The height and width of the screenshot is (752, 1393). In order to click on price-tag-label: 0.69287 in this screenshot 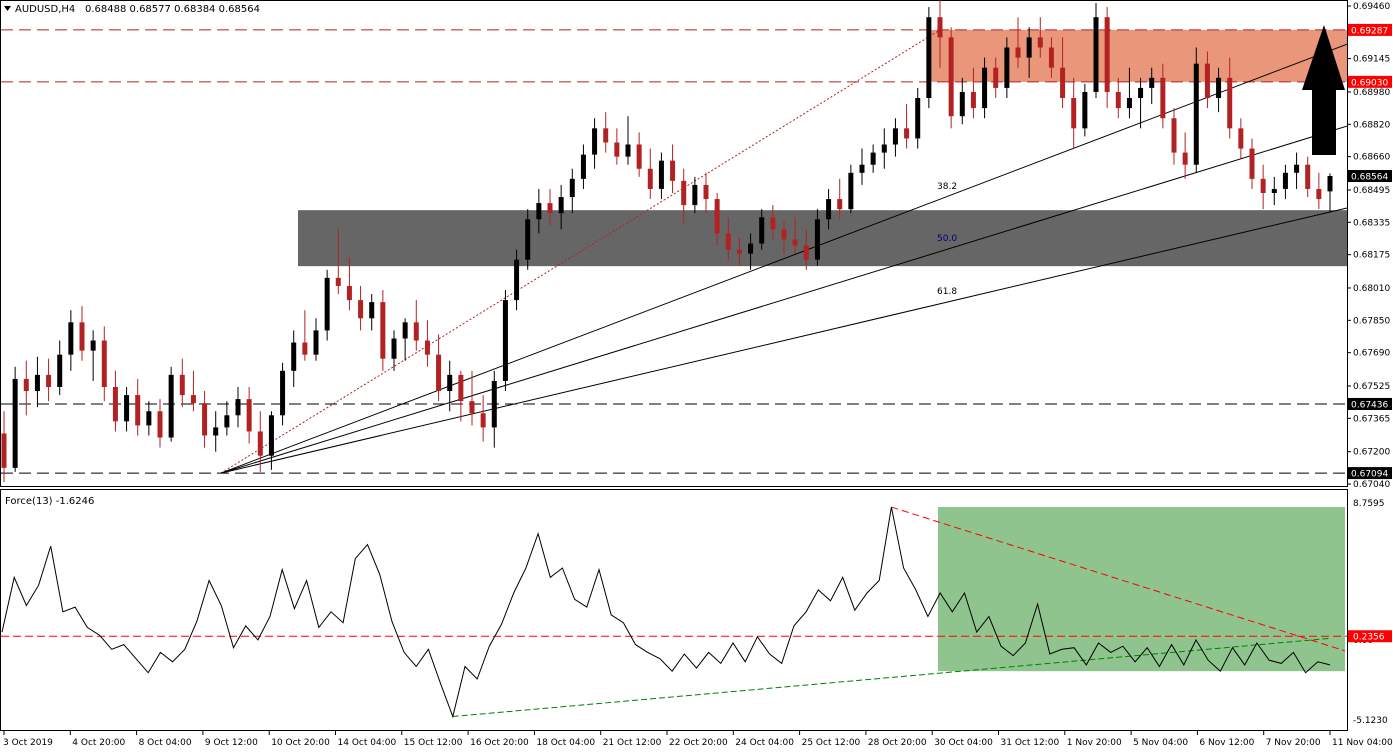, I will do `click(1369, 31)`.